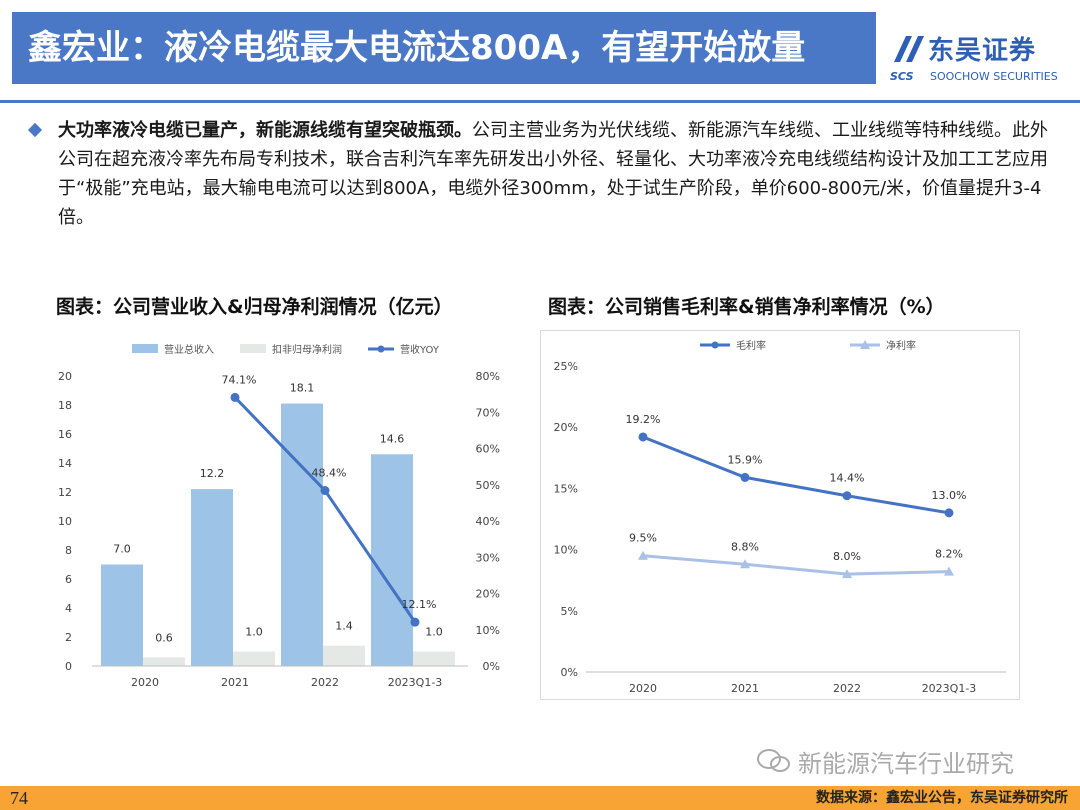 The height and width of the screenshot is (810, 1080). Describe the element at coordinates (491, 666) in the screenshot. I see `y2-tick-label: 0%` at that location.